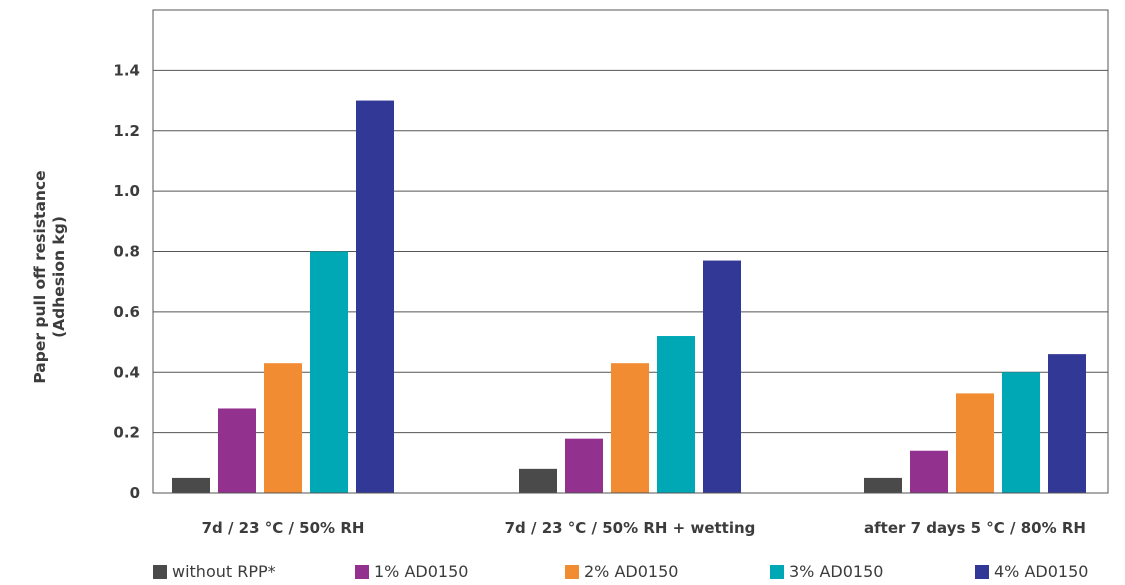 This screenshot has width=1125, height=585. What do you see at coordinates (135, 493) in the screenshot?
I see `y-tick-label: 0` at bounding box center [135, 493].